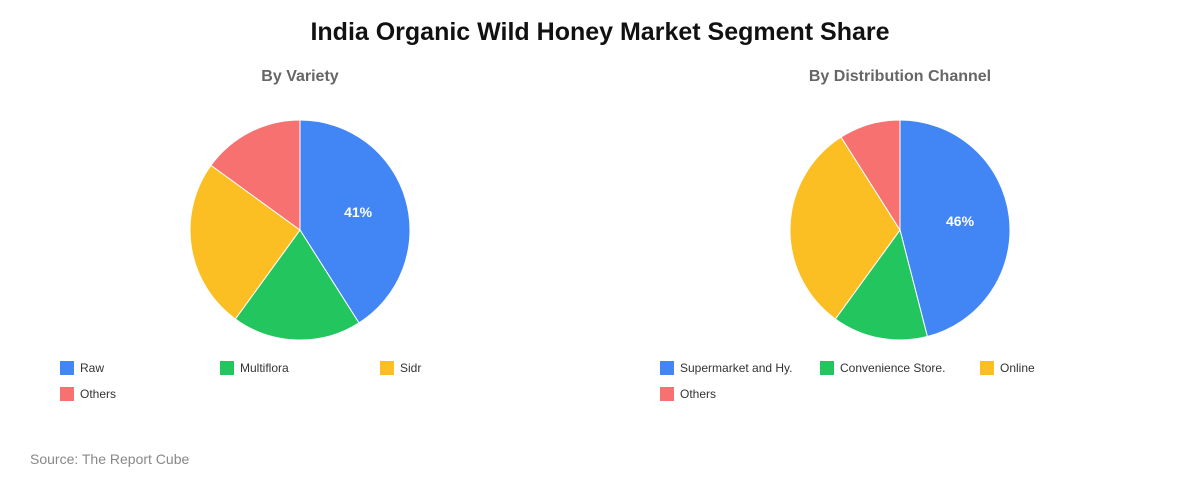 The width and height of the screenshot is (1200, 480). Describe the element at coordinates (110, 459) in the screenshot. I see `source-note: Source: The Report Cube` at that location.